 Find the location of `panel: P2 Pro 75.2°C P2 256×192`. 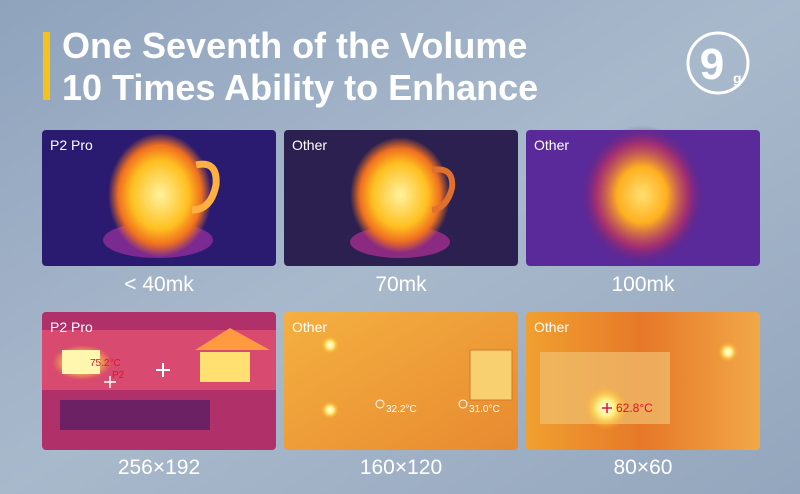

panel: P2 Pro 75.2°C P2 256×192 is located at coordinates (159, 395).